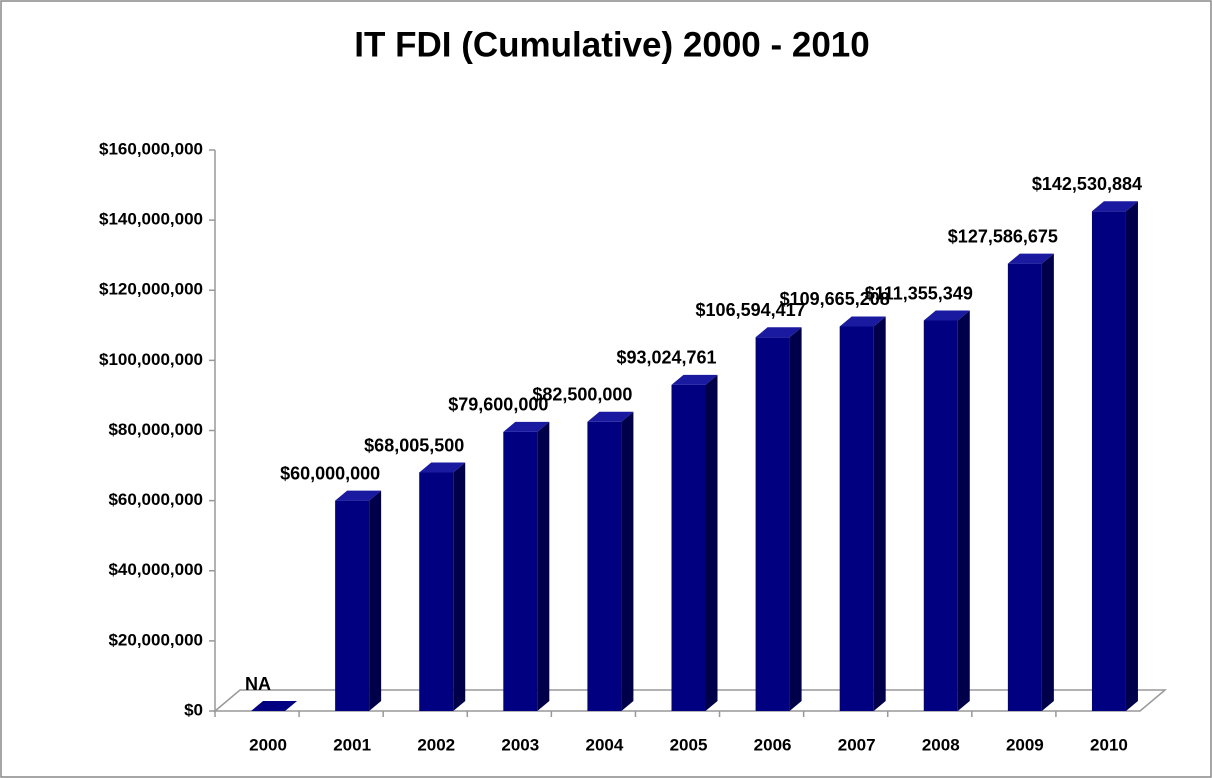 The height and width of the screenshot is (778, 1212). What do you see at coordinates (258, 684) in the screenshot?
I see `value-label: NA` at bounding box center [258, 684].